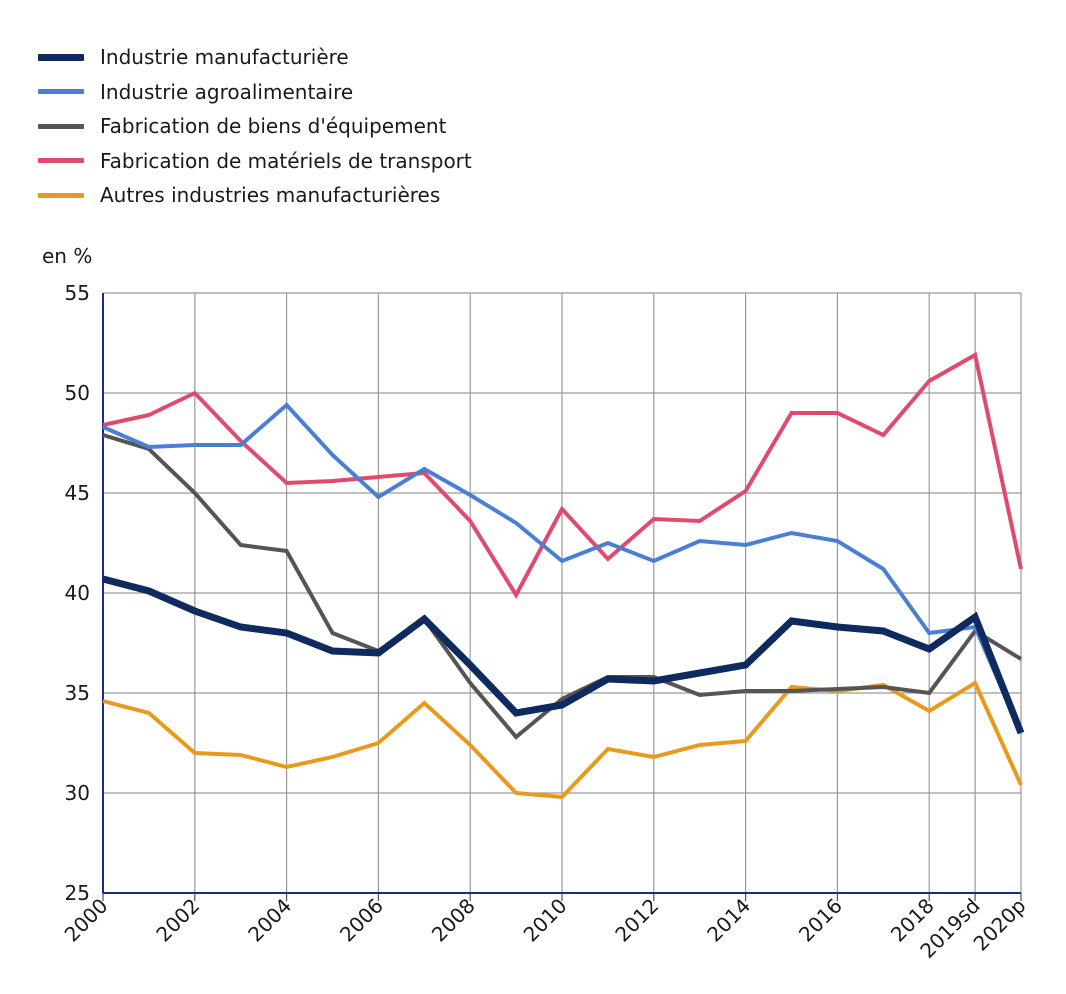 This screenshot has width=1066, height=994. I want to click on y-tick-label: 30, so click(77, 793).